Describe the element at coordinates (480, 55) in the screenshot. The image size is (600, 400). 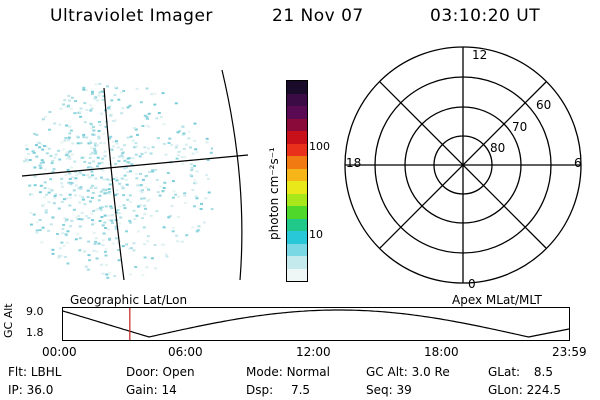
I see `mlt-label-12: 12` at that location.